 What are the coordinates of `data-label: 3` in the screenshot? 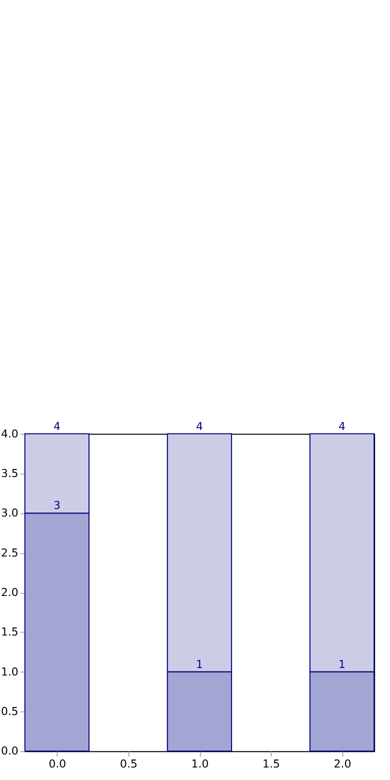 It's located at (56, 505).